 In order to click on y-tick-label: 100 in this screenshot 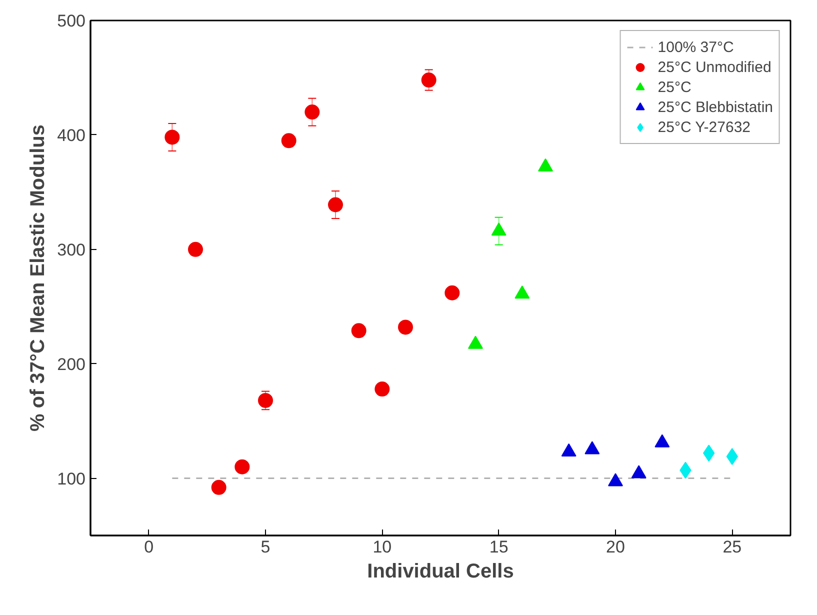, I will do `click(71, 478)`.